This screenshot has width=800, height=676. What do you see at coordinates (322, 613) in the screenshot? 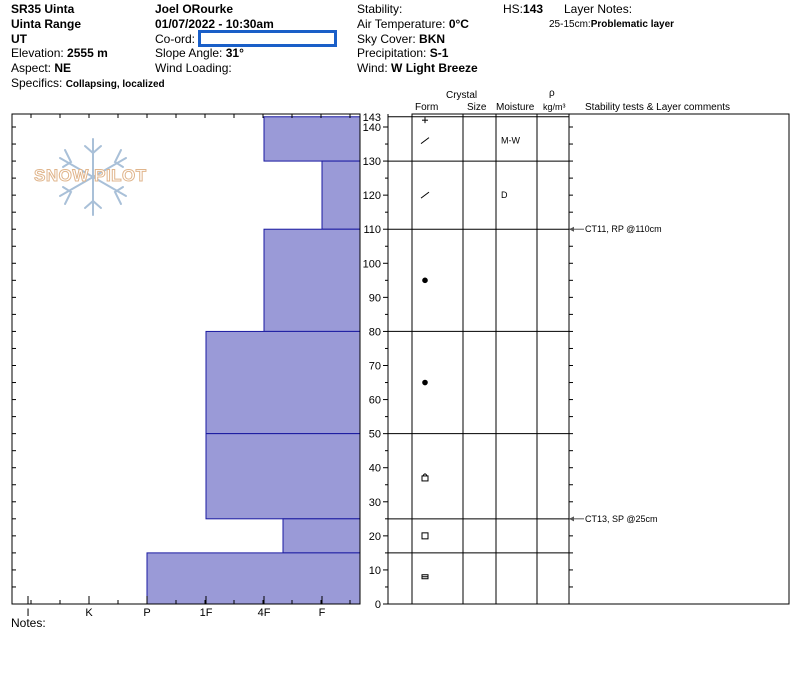
I see `hardness-tick-label: F` at bounding box center [322, 613].